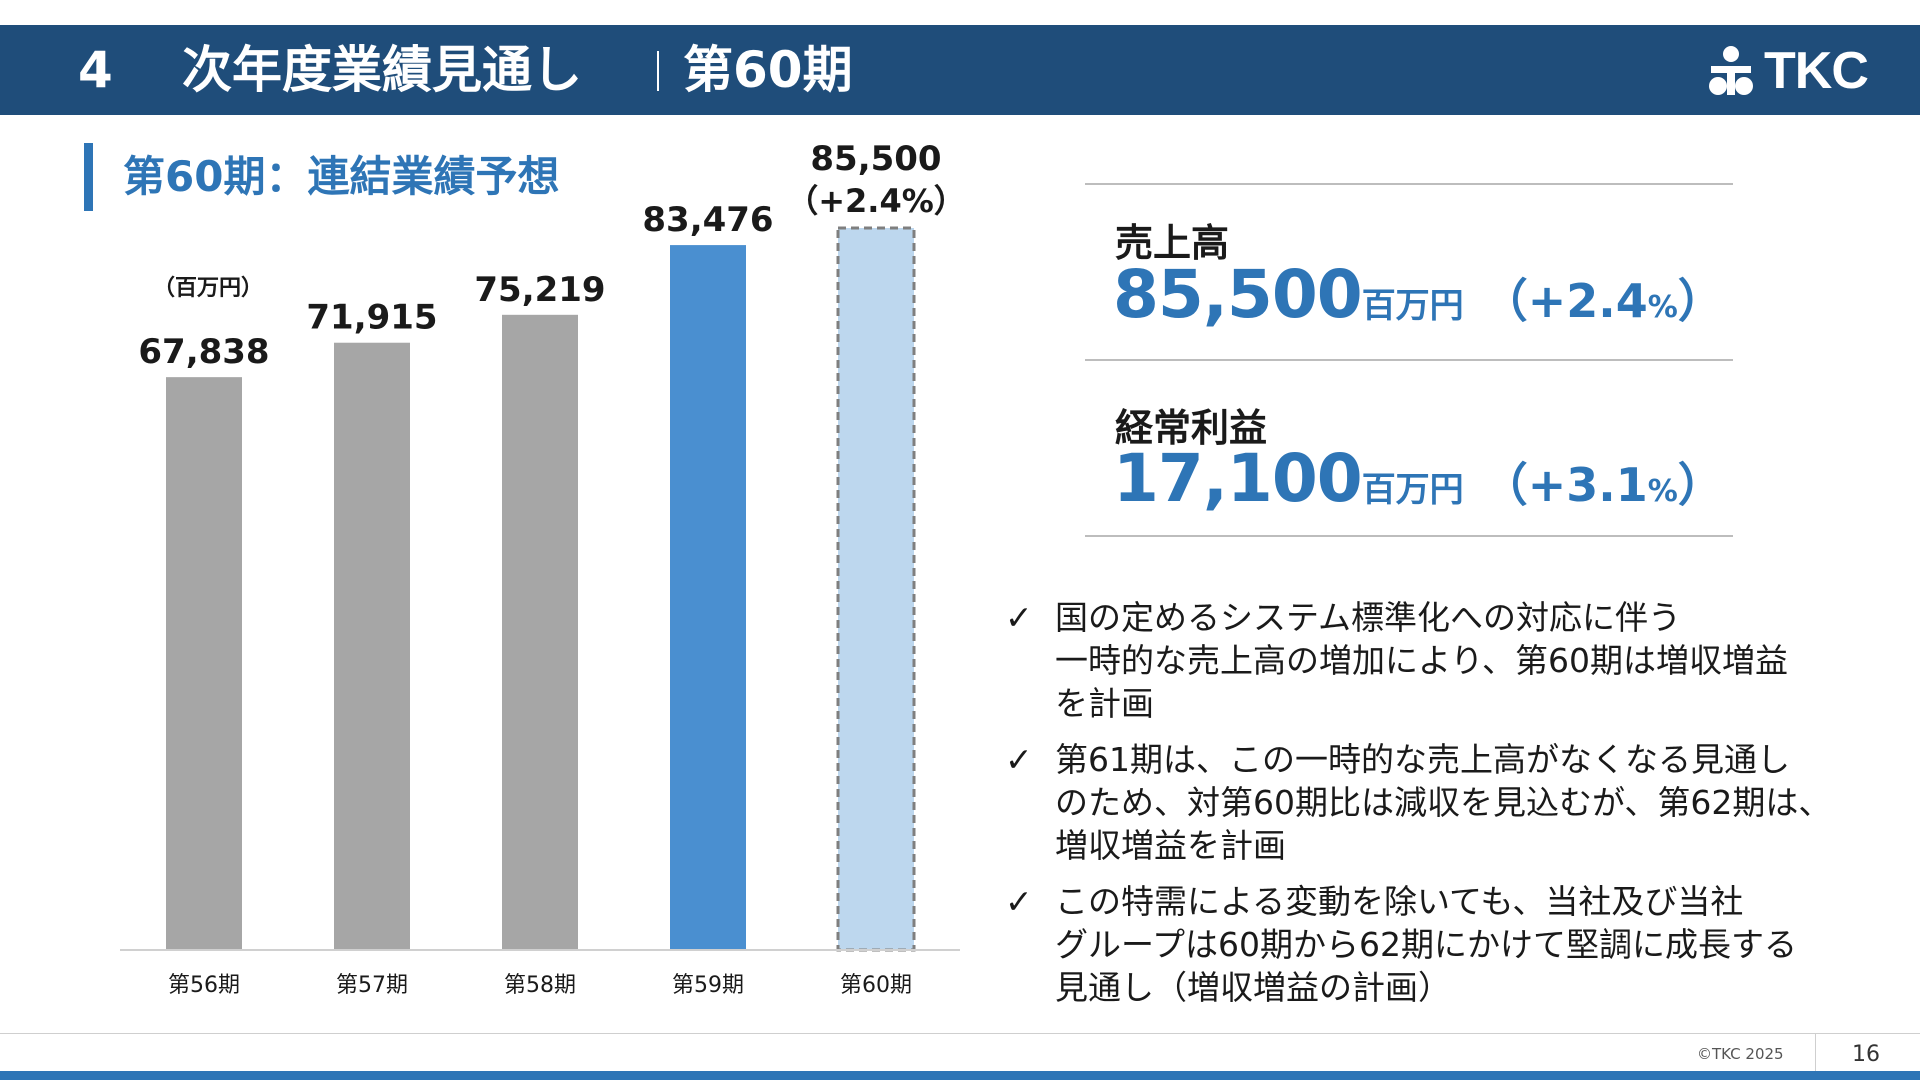 This screenshot has width=1920, height=1080. What do you see at coordinates (1662, 307) in the screenshot?
I see `kpi-sales-pct: %` at bounding box center [1662, 307].